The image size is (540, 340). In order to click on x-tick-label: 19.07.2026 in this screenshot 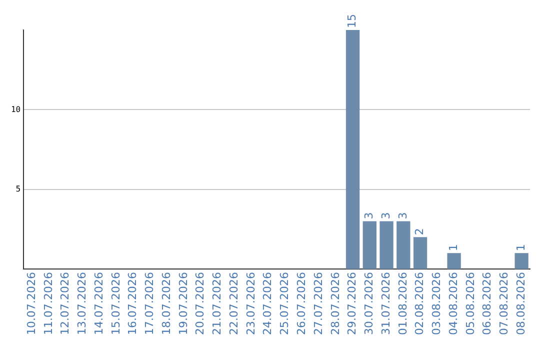, I will do `click(183, 304)`.